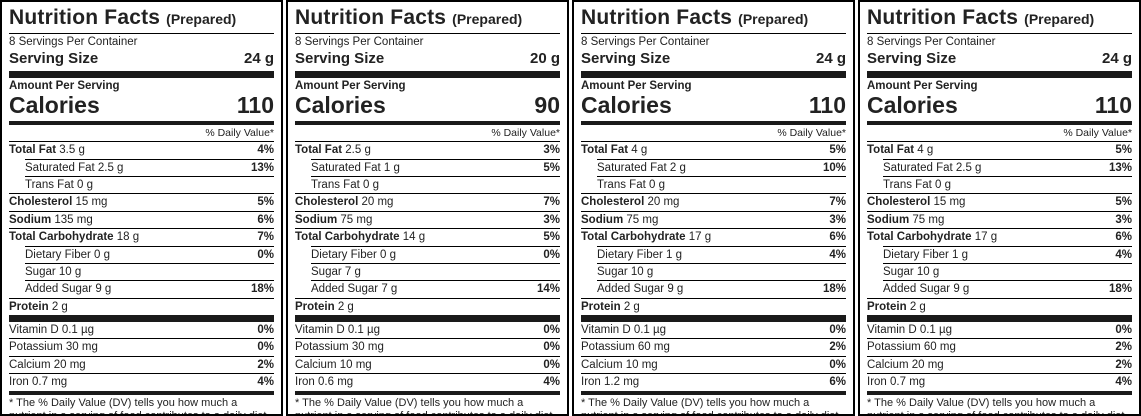 This screenshot has height=416, width=1141. I want to click on nutrient-daily-value: 3%, so click(837, 219).